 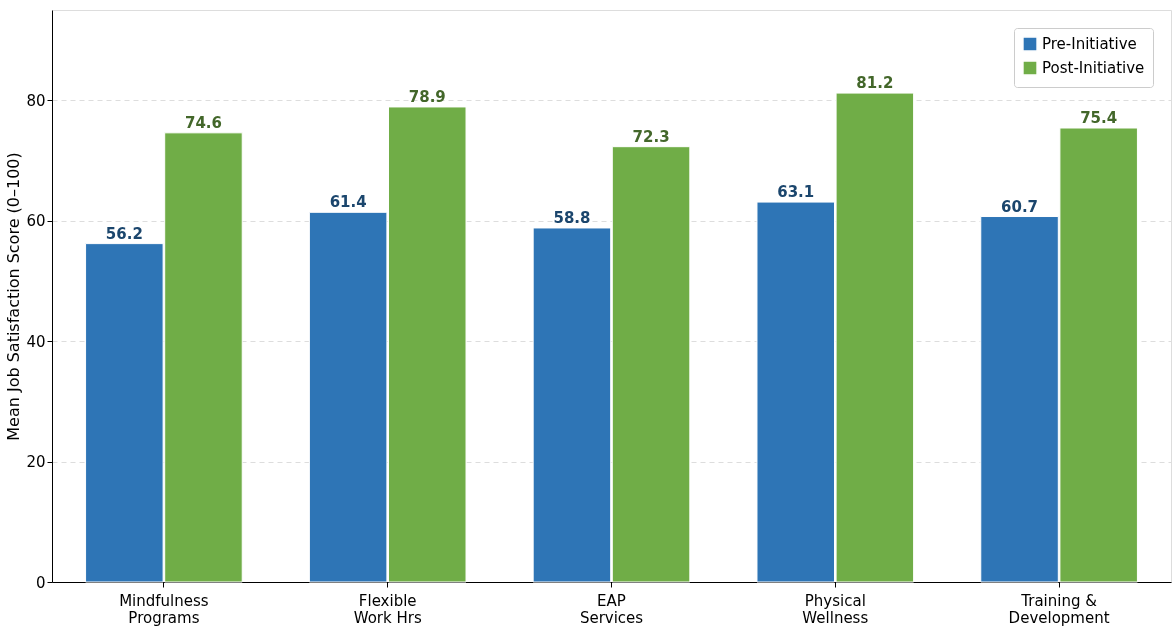 I want to click on y-tick-label: 80, so click(x=36, y=100).